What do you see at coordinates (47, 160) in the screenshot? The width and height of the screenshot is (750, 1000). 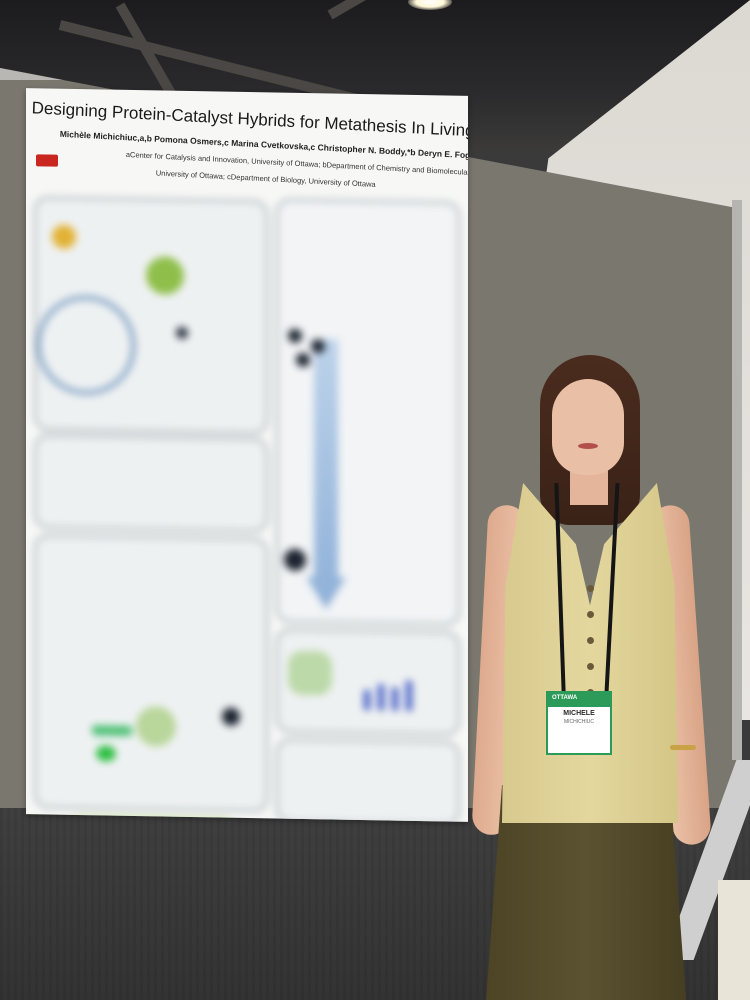 I see `university-logo` at bounding box center [47, 160].